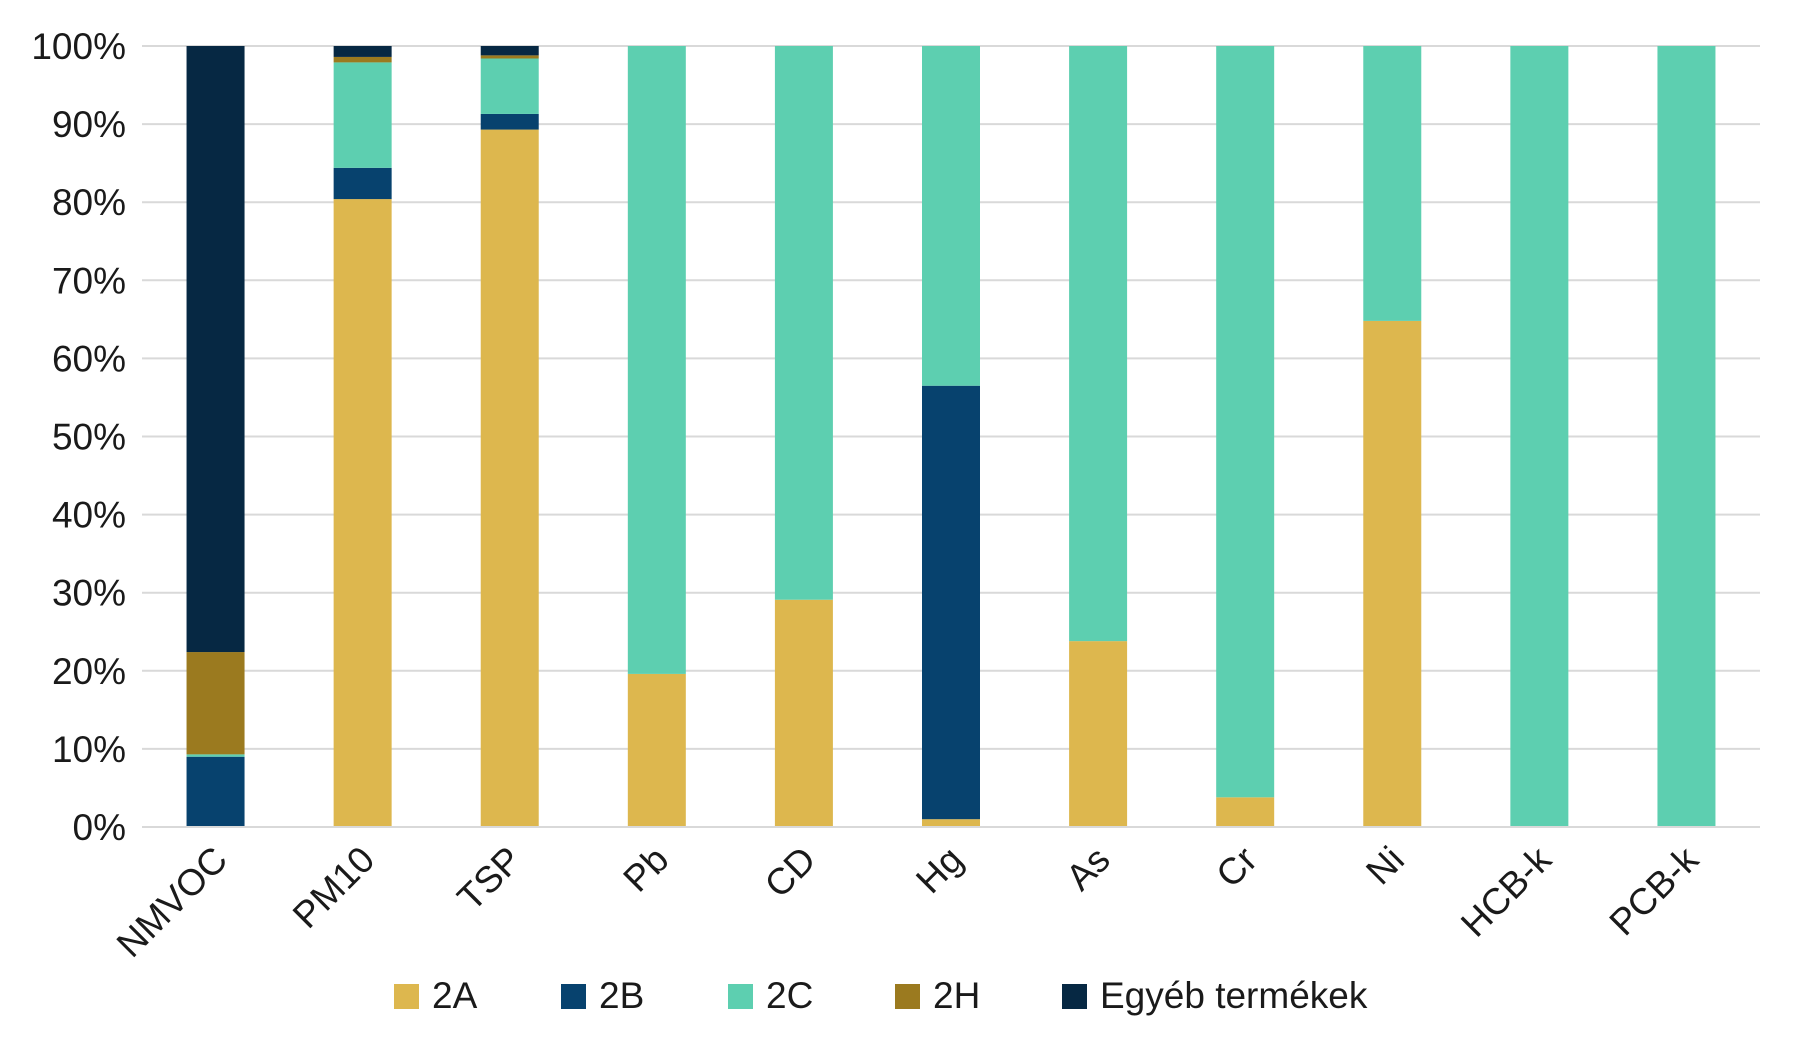 This screenshot has height=1055, width=1800. What do you see at coordinates (790, 872) in the screenshot?
I see `x-tick-label: CD` at bounding box center [790, 872].